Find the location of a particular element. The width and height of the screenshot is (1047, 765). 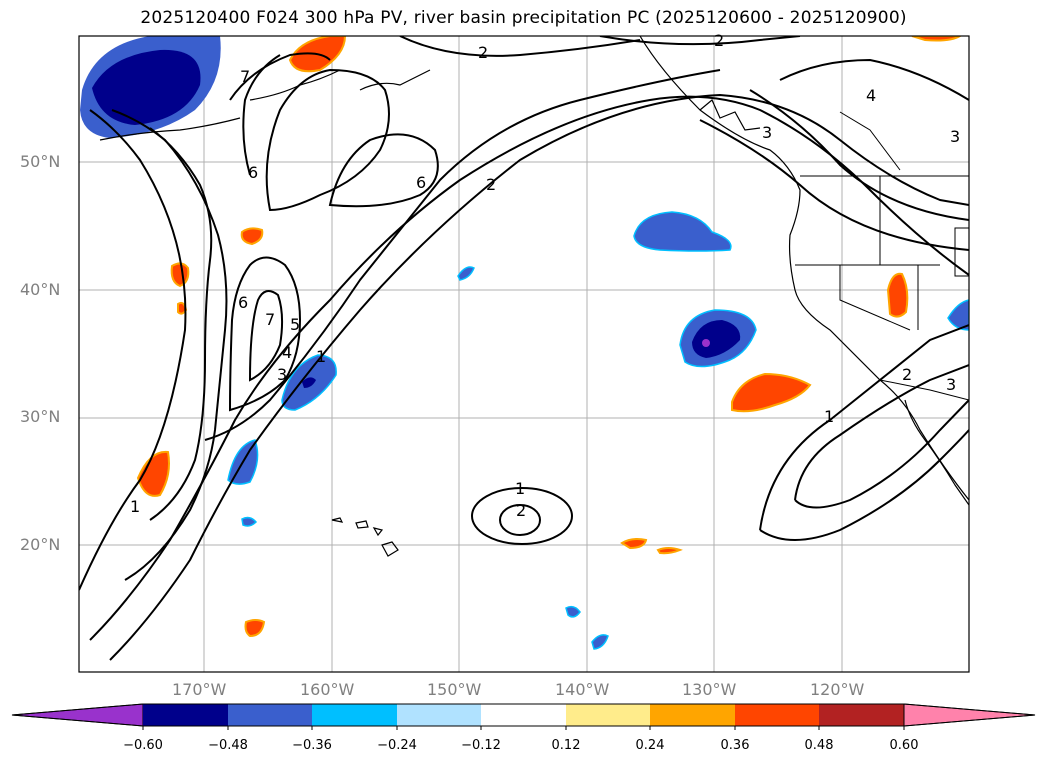

colorbar-tick-label: 0.12 is located at coordinates (566, 745).